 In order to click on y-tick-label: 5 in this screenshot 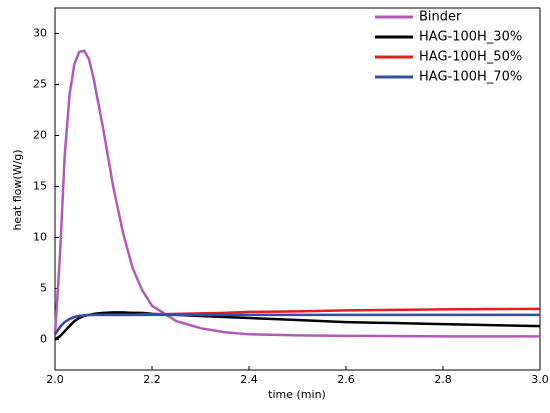, I will do `click(43, 287)`.